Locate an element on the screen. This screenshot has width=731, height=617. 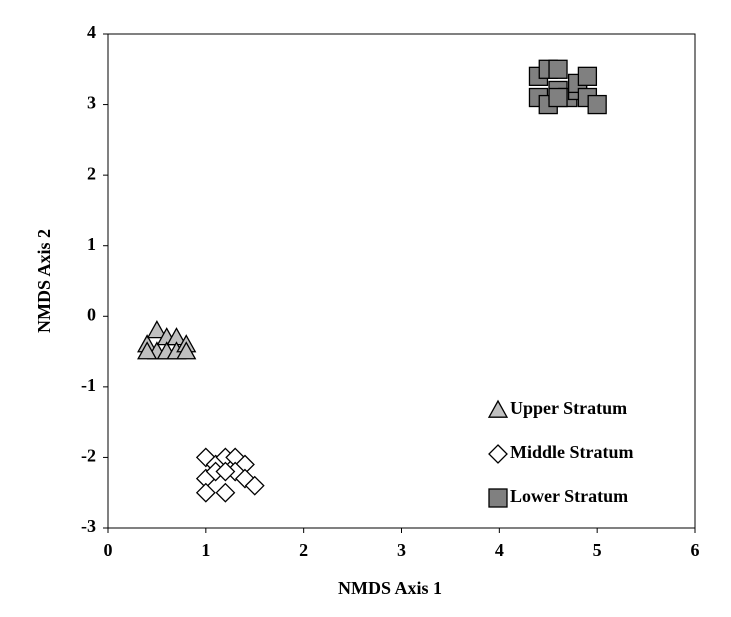
y-tick-label: 3 is located at coordinates (91, 103).